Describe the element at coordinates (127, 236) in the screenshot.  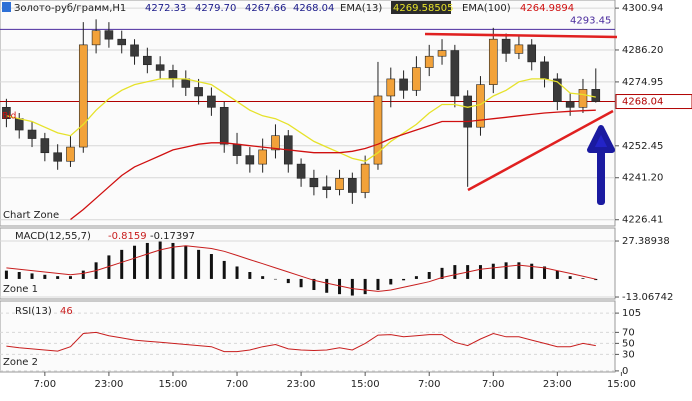
I see `macd-hist-value: -0.8159` at that location.